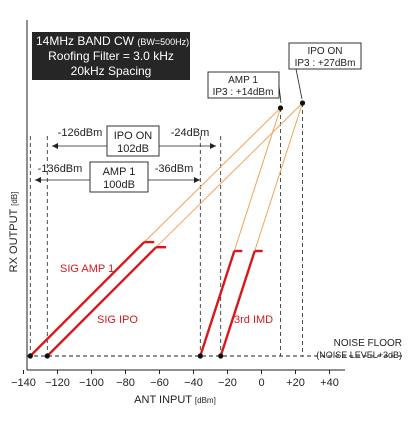  Describe the element at coordinates (197, 180) in the screenshot. I see `amp1-dr-arrowhead-right` at that location.